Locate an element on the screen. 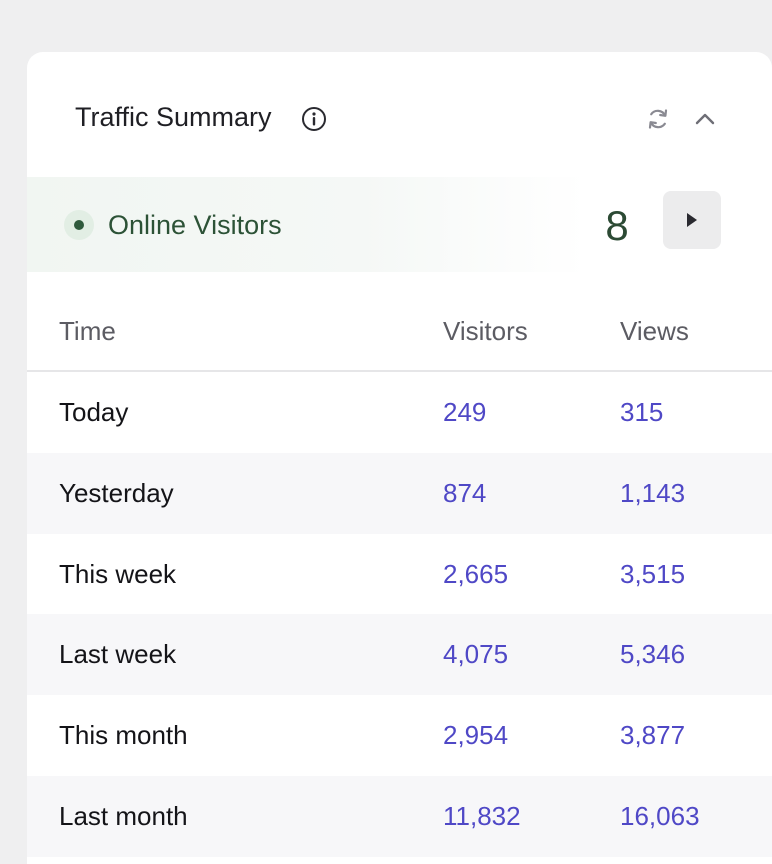 The image size is (772, 864). views-value: 3,877 is located at coordinates (653, 735).